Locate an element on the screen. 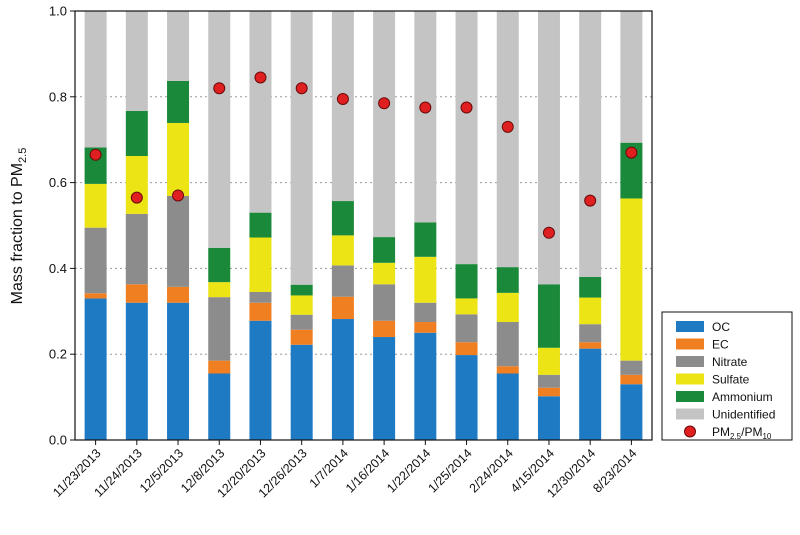  legend-swatch-ec is located at coordinates (690, 344).